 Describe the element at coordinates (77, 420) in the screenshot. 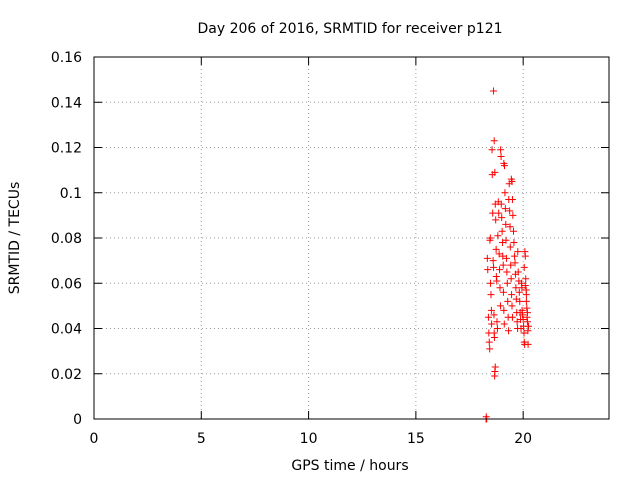

I see `y-tick-label: 0` at that location.